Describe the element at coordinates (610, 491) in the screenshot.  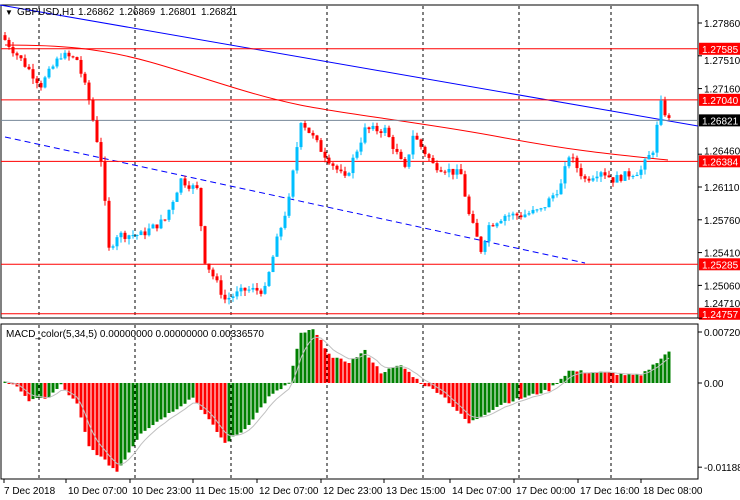
I see `time-label: 17 Dec 16:00` at that location.